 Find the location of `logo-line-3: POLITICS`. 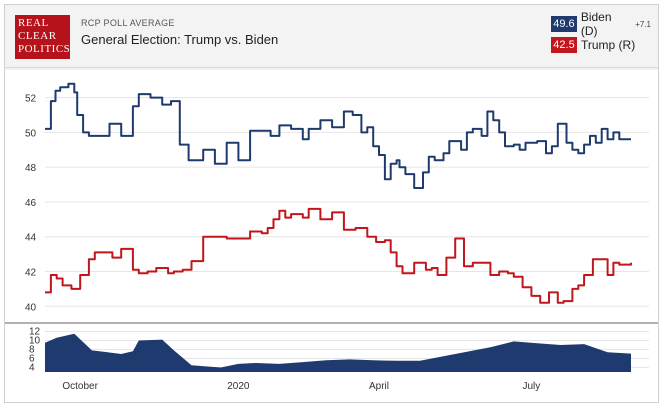

logo-line-3: POLITICS is located at coordinates (44, 49).